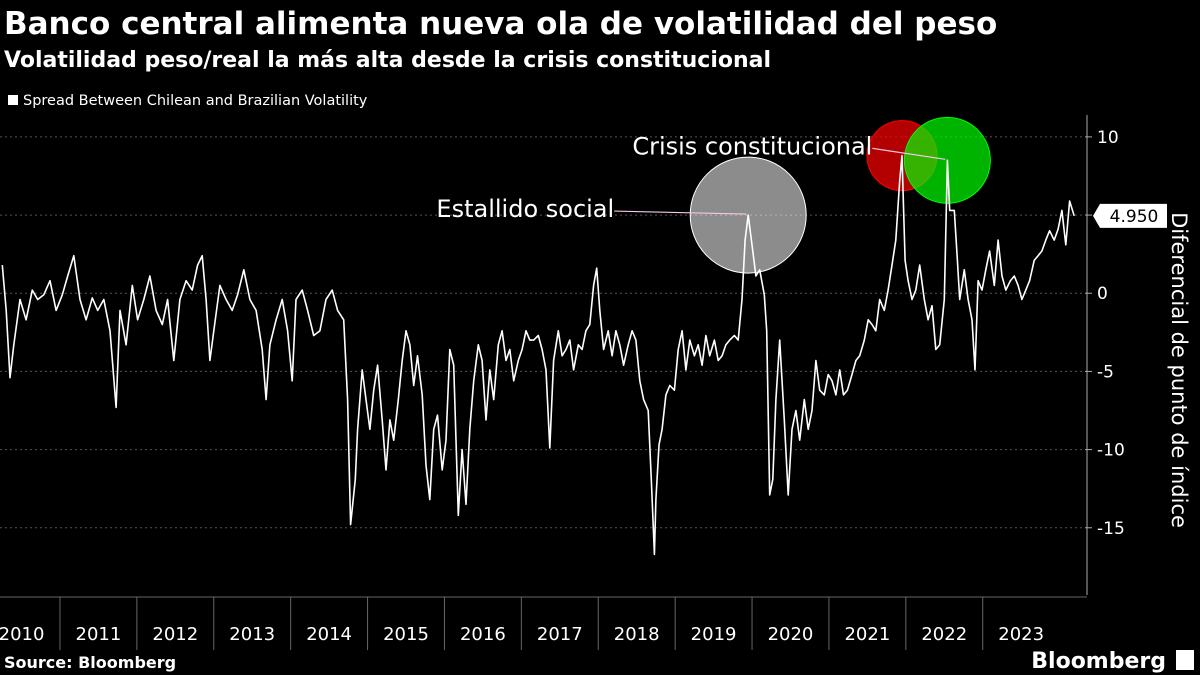 The image size is (1200, 675). Describe the element at coordinates (1111, 451) in the screenshot. I see `y-tick-label: -10` at that location.